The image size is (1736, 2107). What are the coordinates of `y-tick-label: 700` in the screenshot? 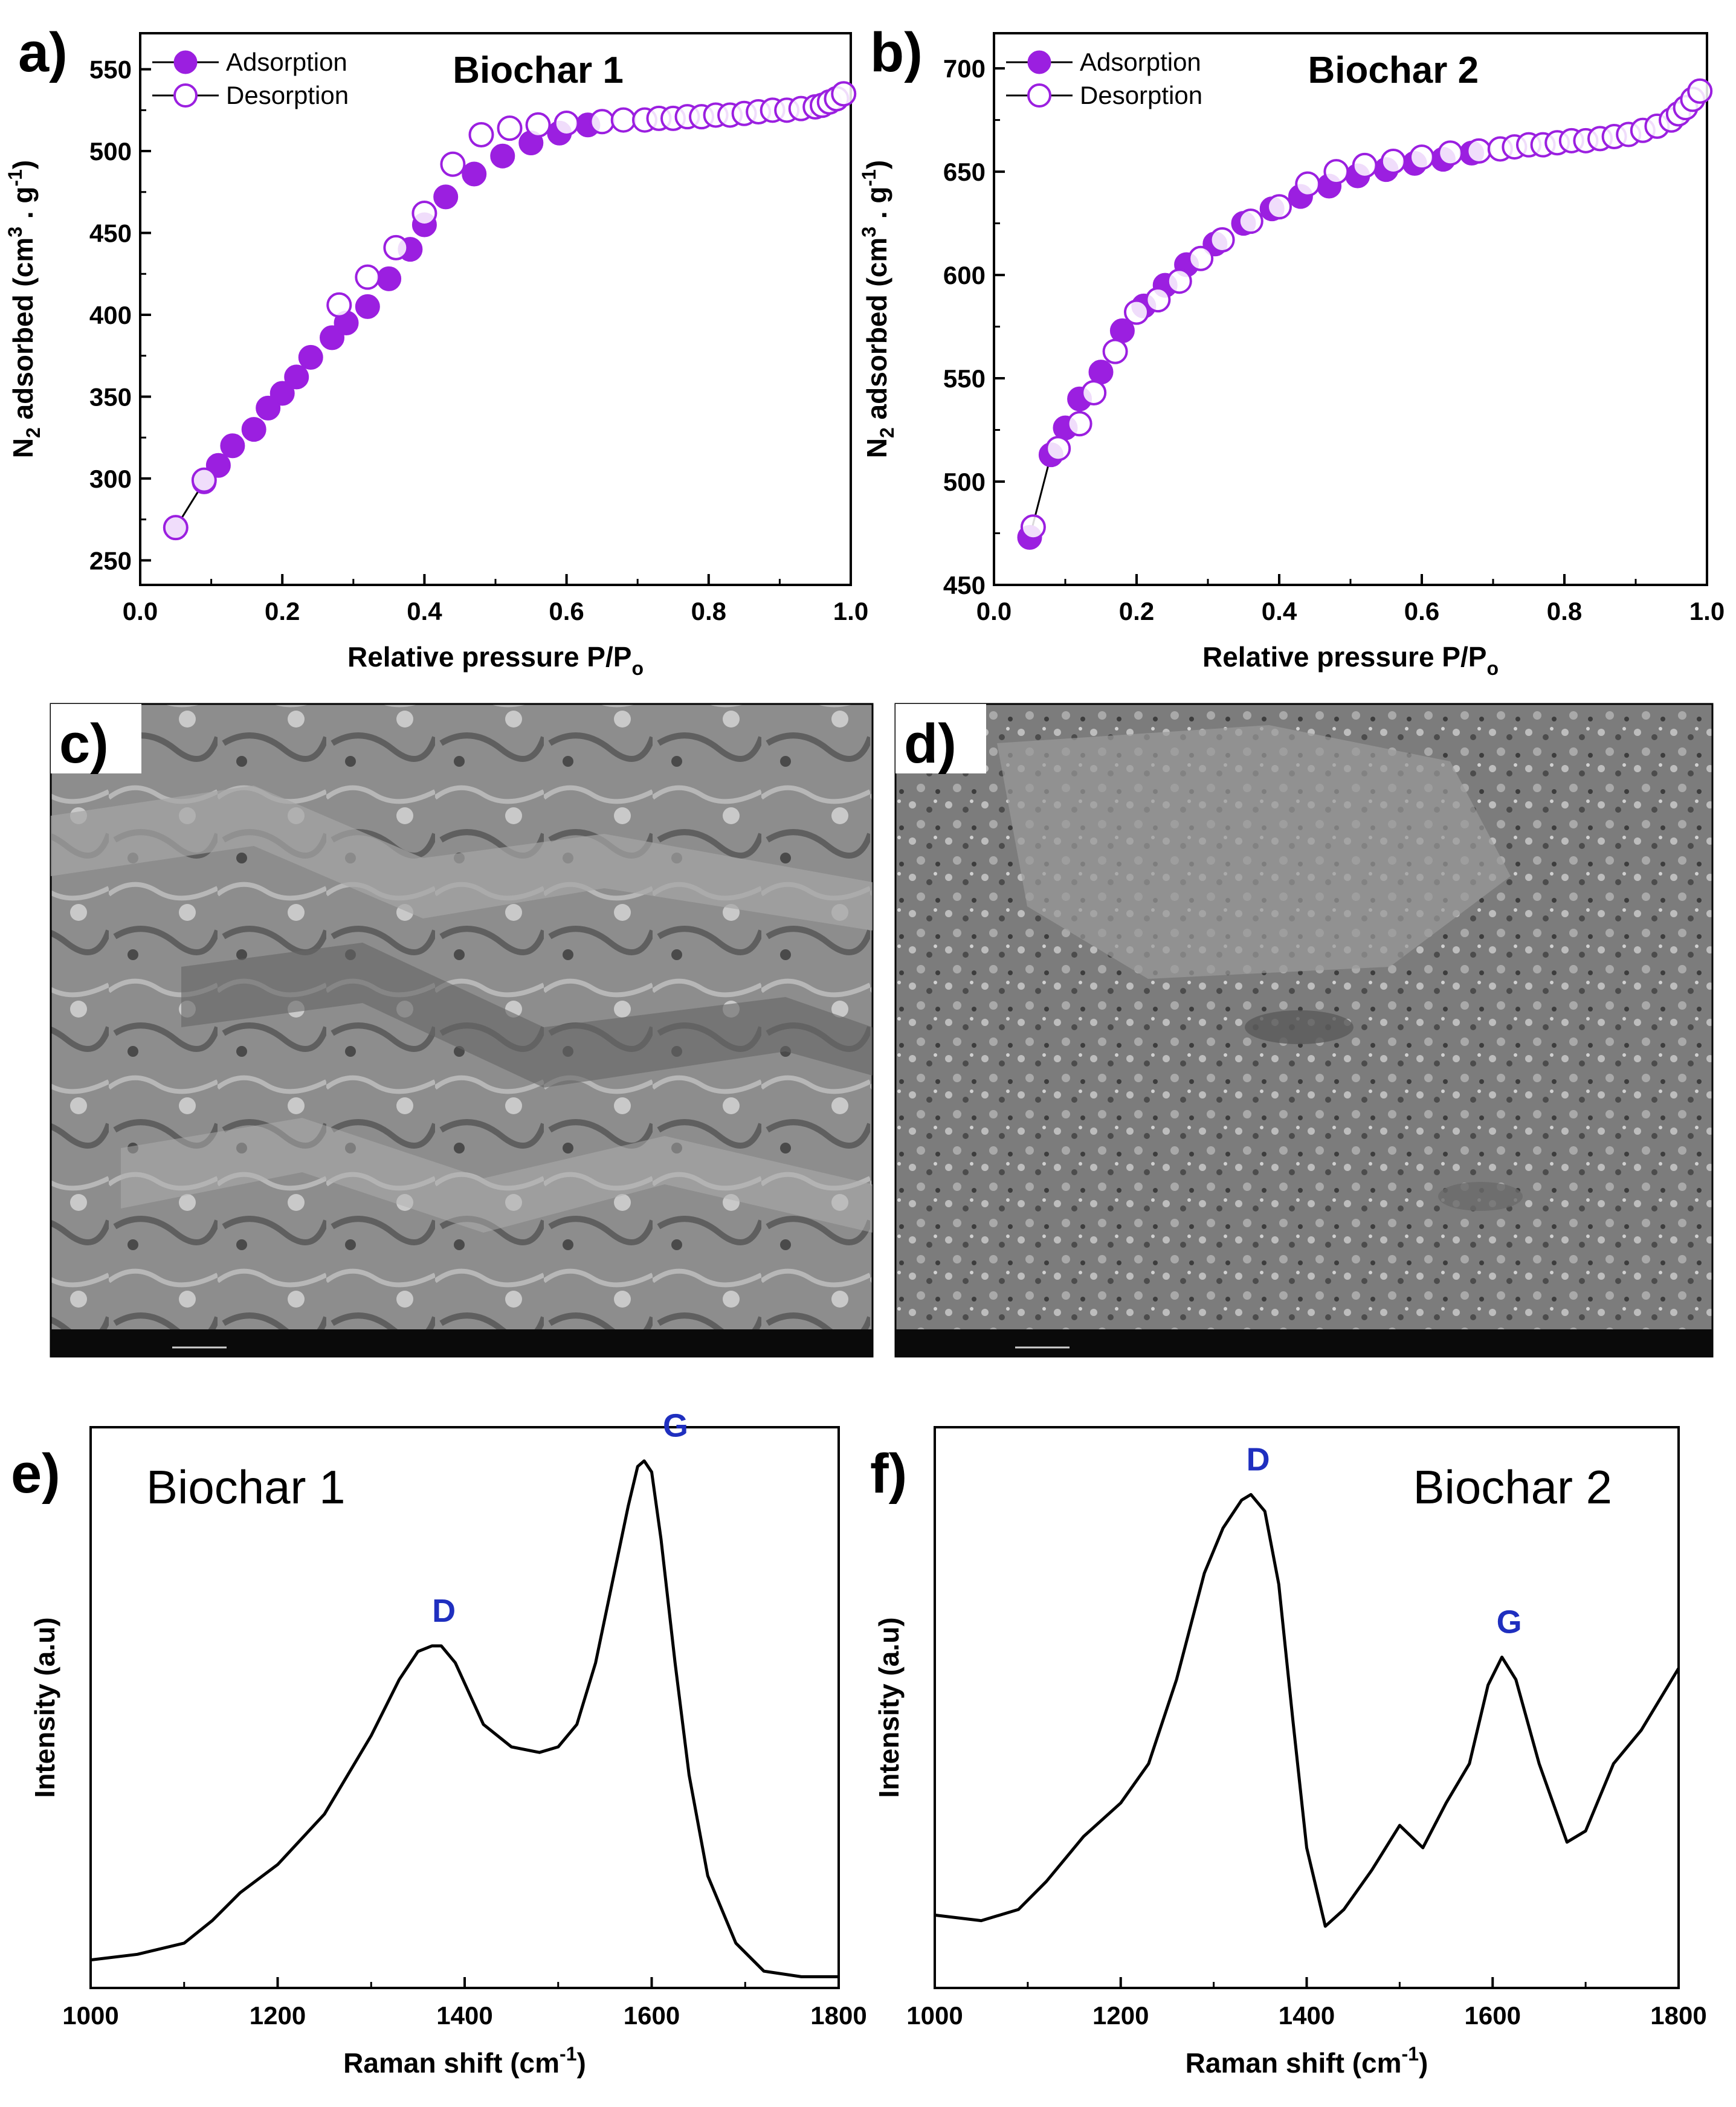 It's located at (964, 68).